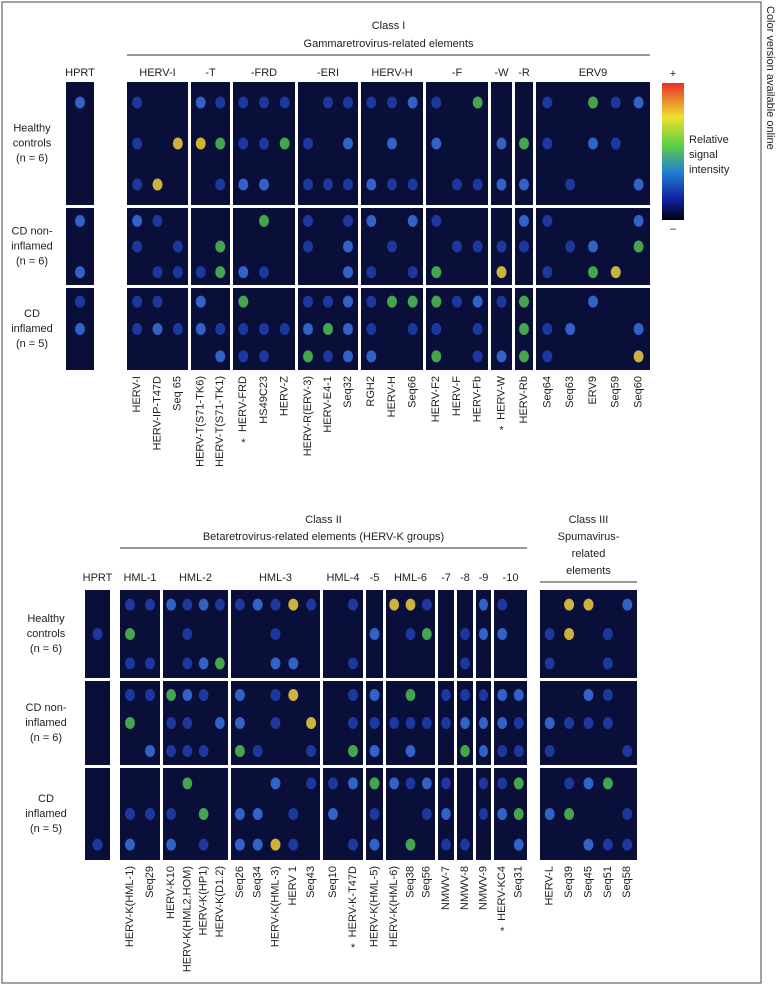 The image size is (776, 996). What do you see at coordinates (32, 314) in the screenshot?
I see `row-label: CD` at bounding box center [32, 314].